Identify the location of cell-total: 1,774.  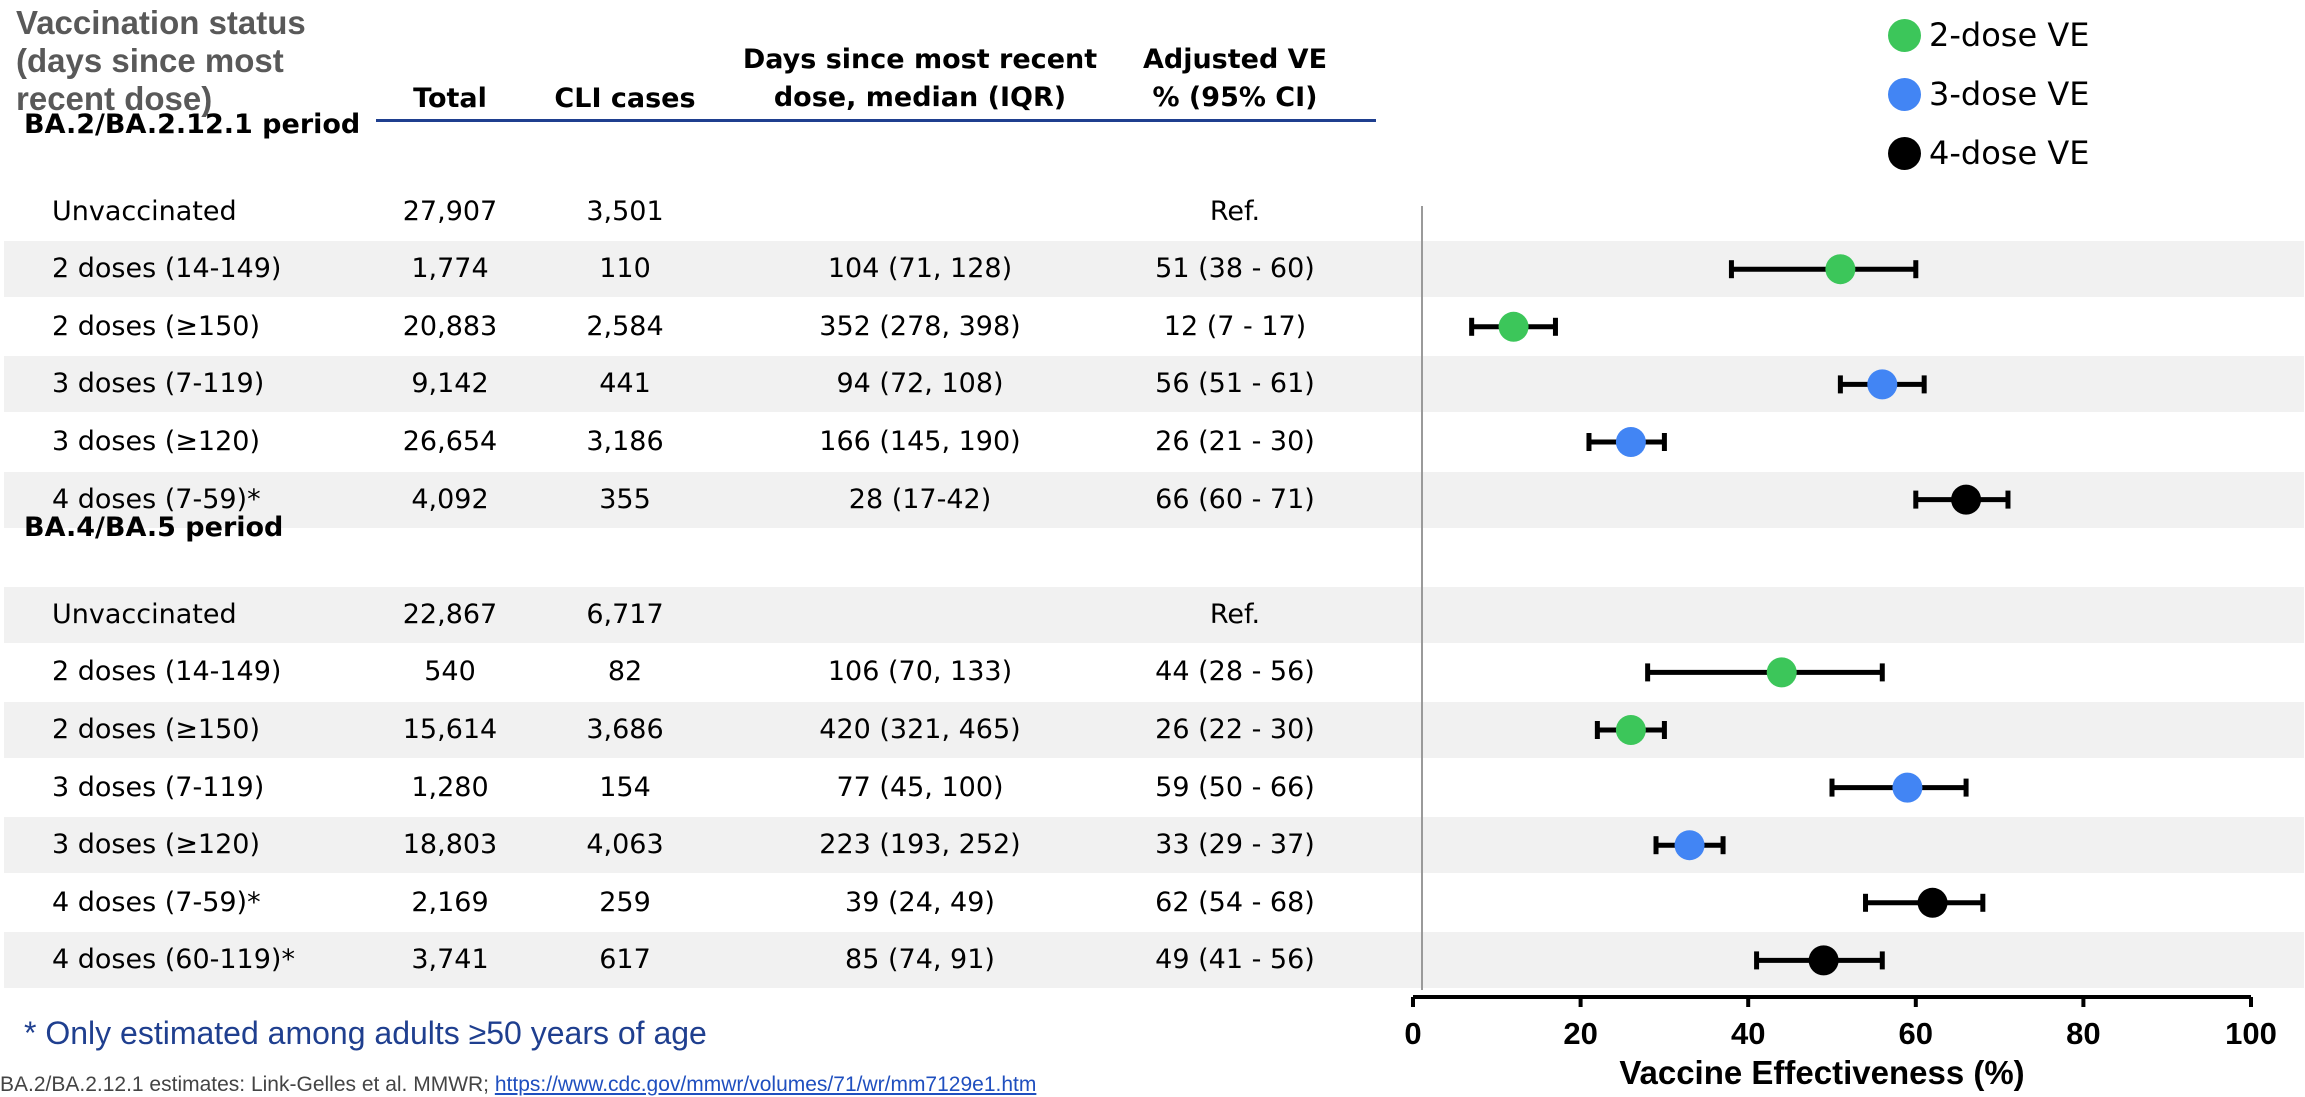
(450, 269).